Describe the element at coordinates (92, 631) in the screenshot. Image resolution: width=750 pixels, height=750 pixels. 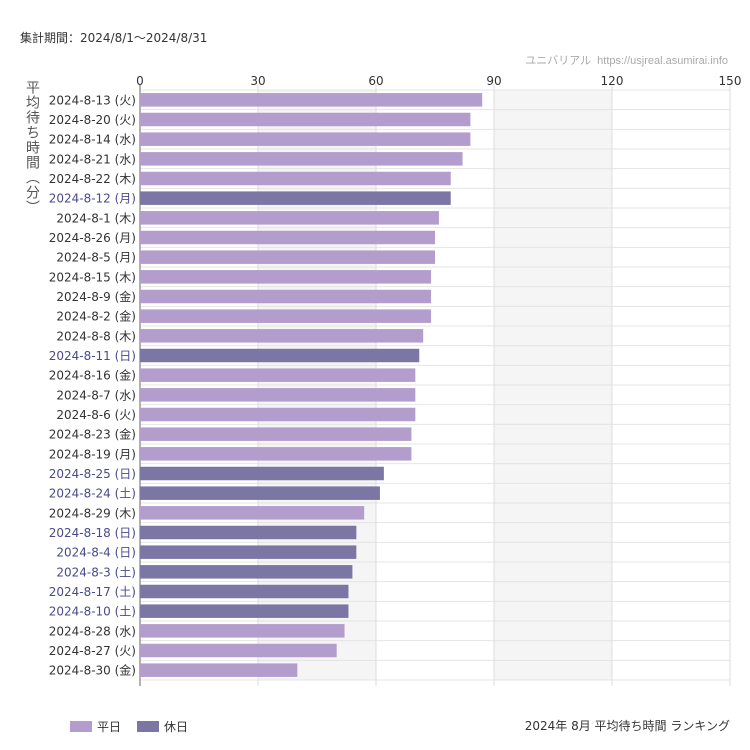
I see `y-tick-label: 2024-8-28 (水)` at that location.